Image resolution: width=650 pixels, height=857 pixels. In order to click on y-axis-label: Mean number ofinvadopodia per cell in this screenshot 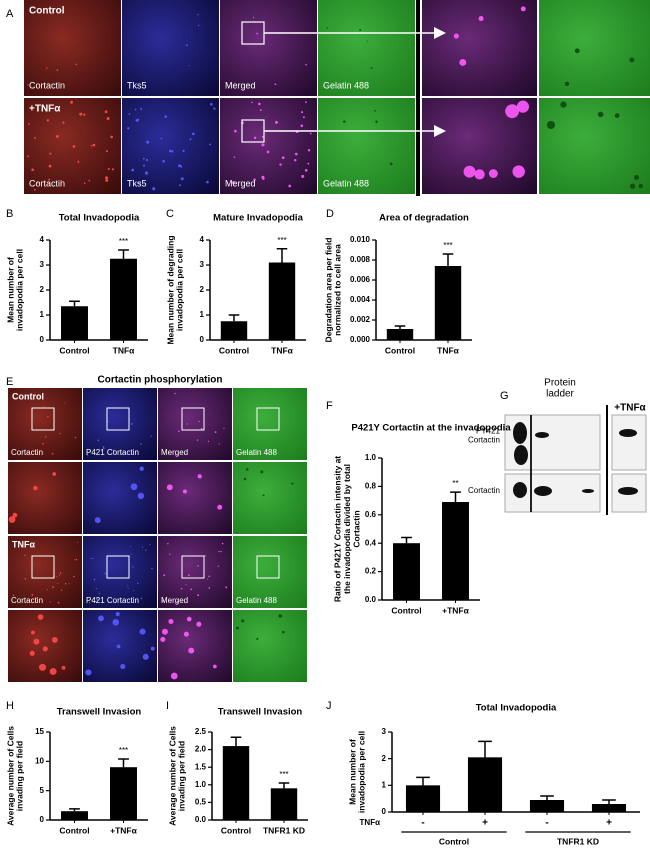, I will do `click(357, 772)`.